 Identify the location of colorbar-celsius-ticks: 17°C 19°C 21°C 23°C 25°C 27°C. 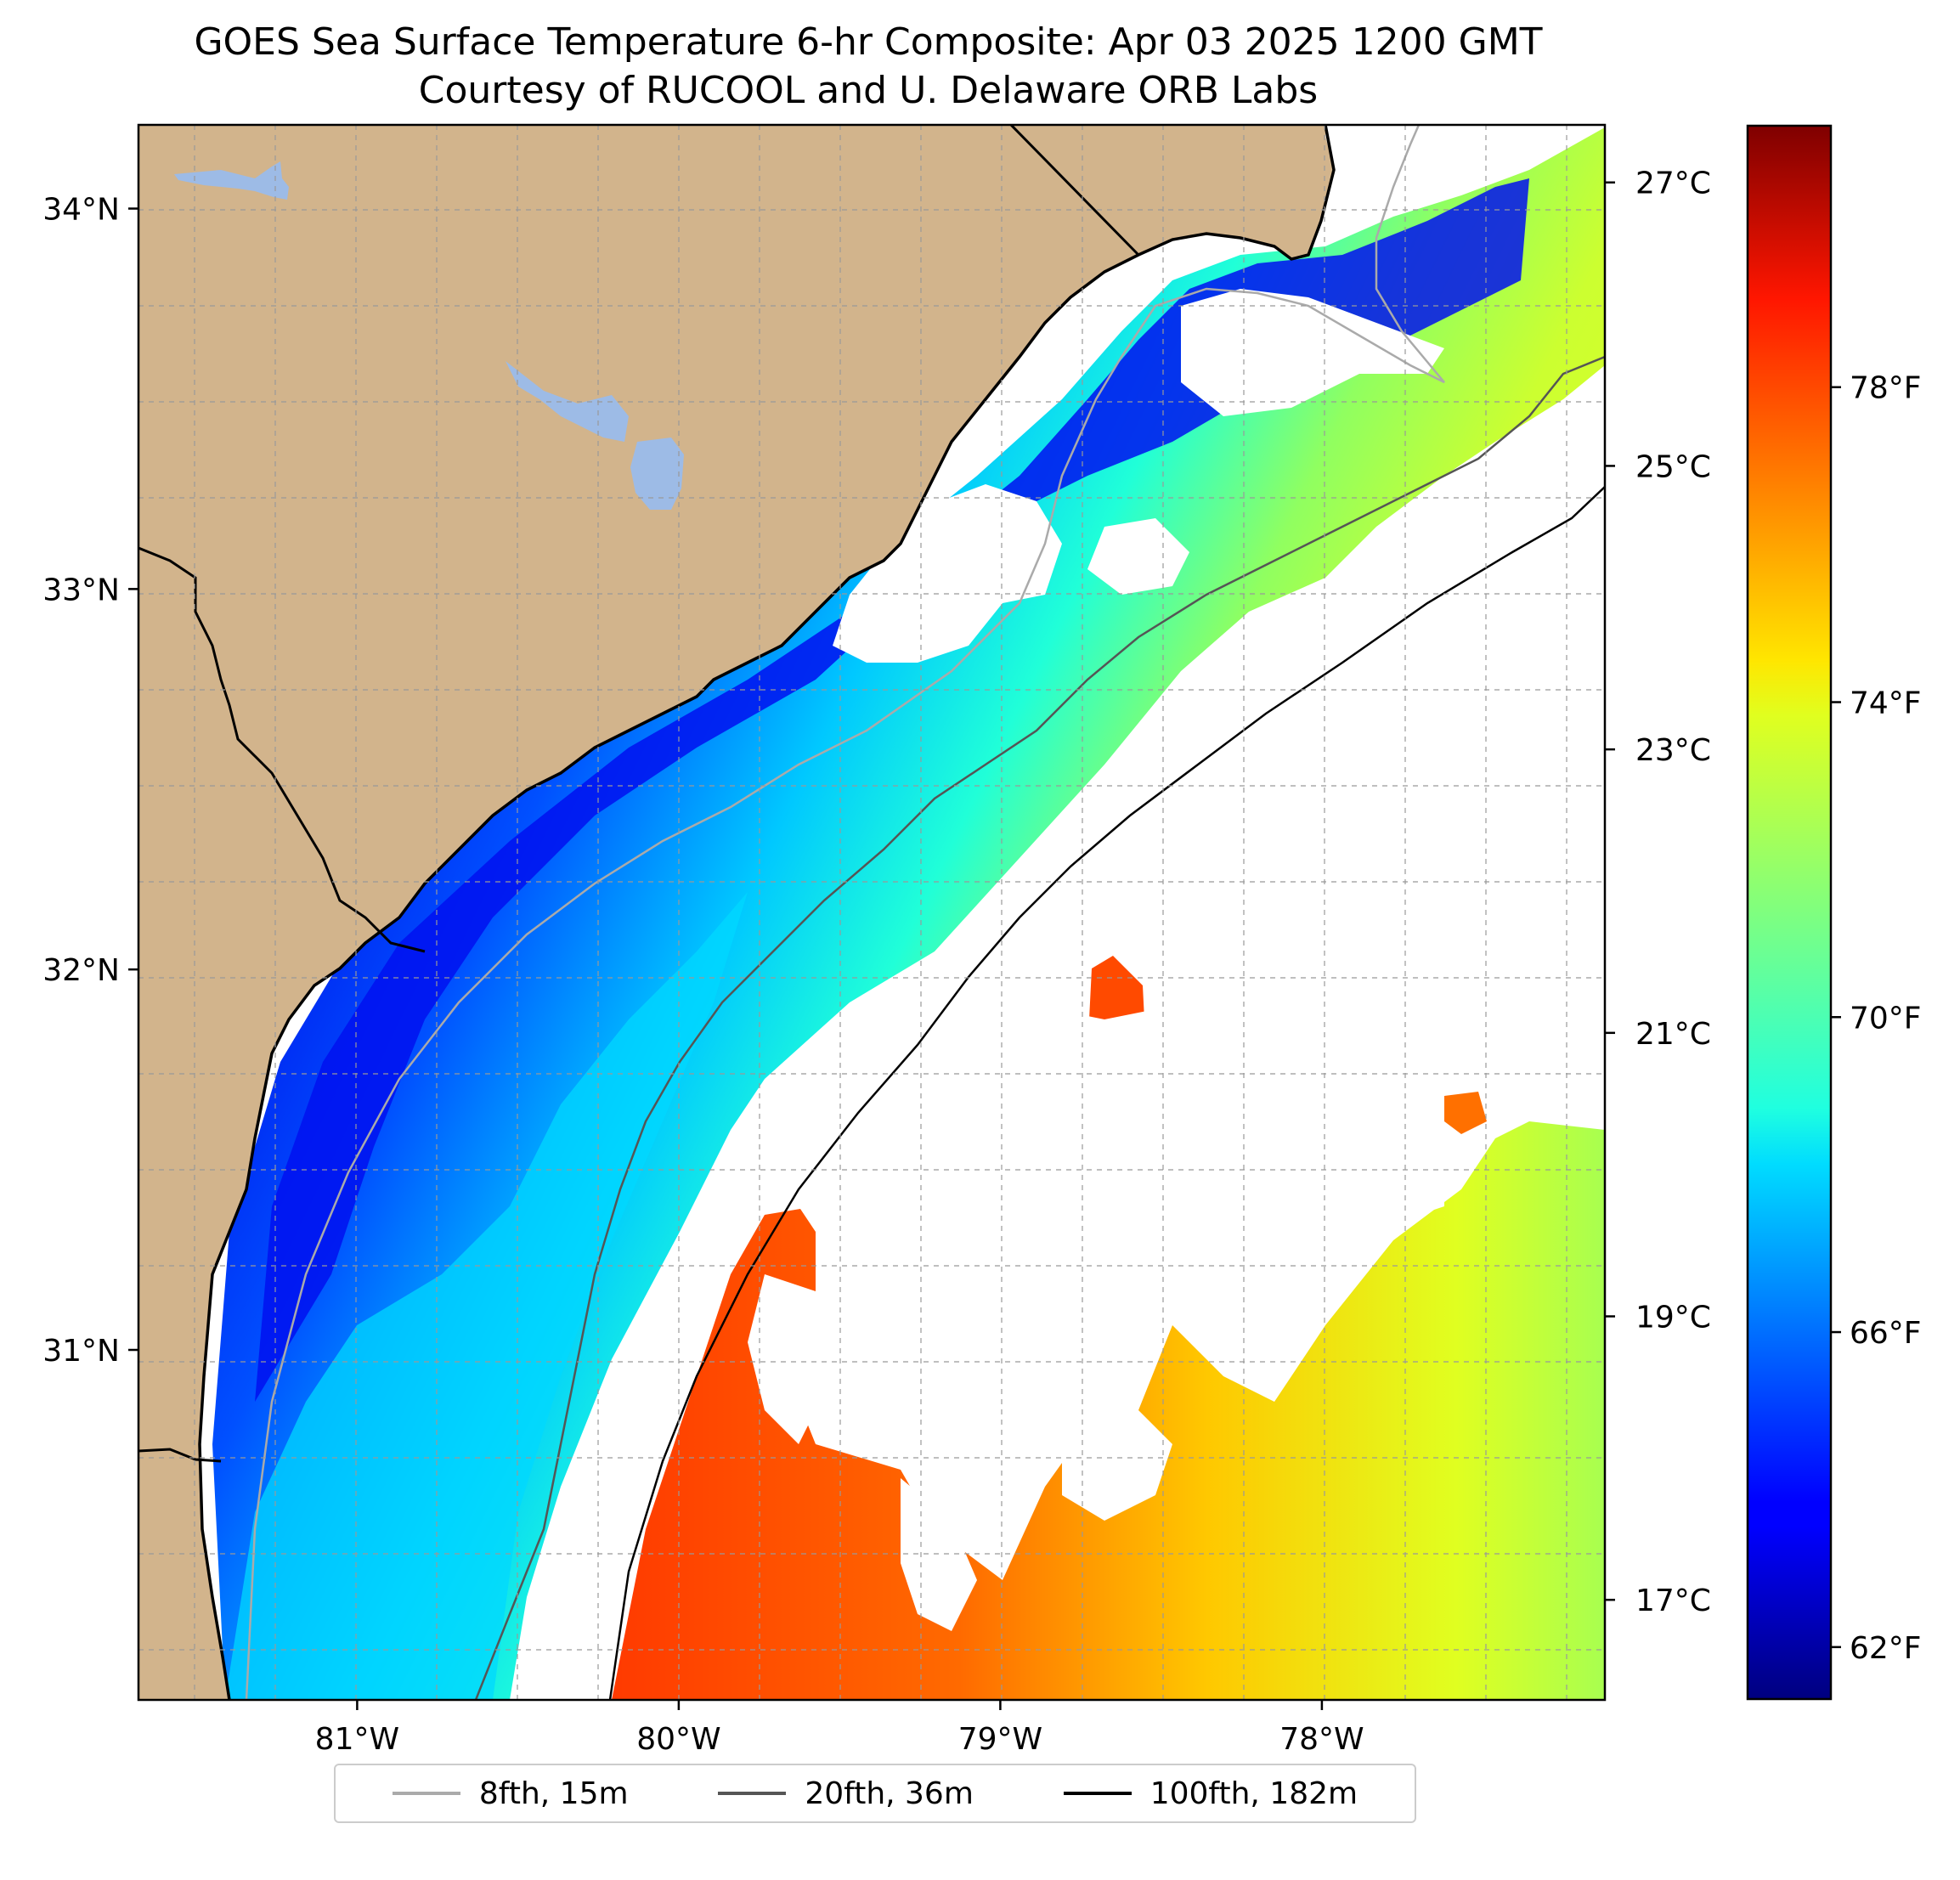
(1658, 893).